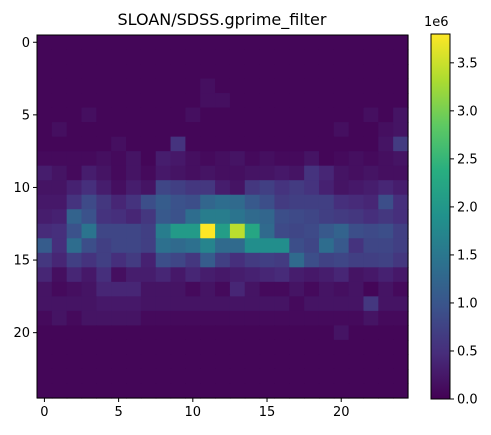 Image resolution: width=491 pixels, height=435 pixels. I want to click on colorbar-tick-label: 1.5, so click(467, 255).